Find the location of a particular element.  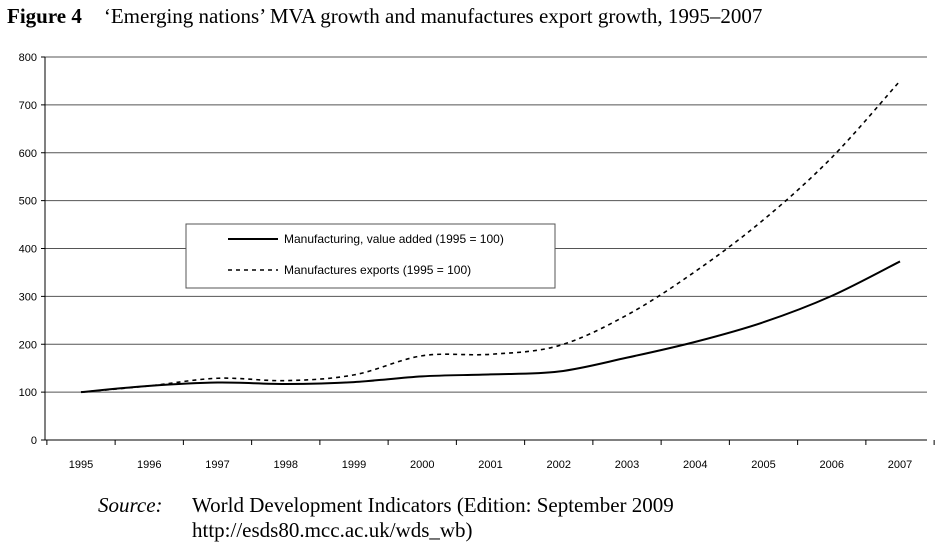

y-tick-label-500: 500 is located at coordinates (28, 202).